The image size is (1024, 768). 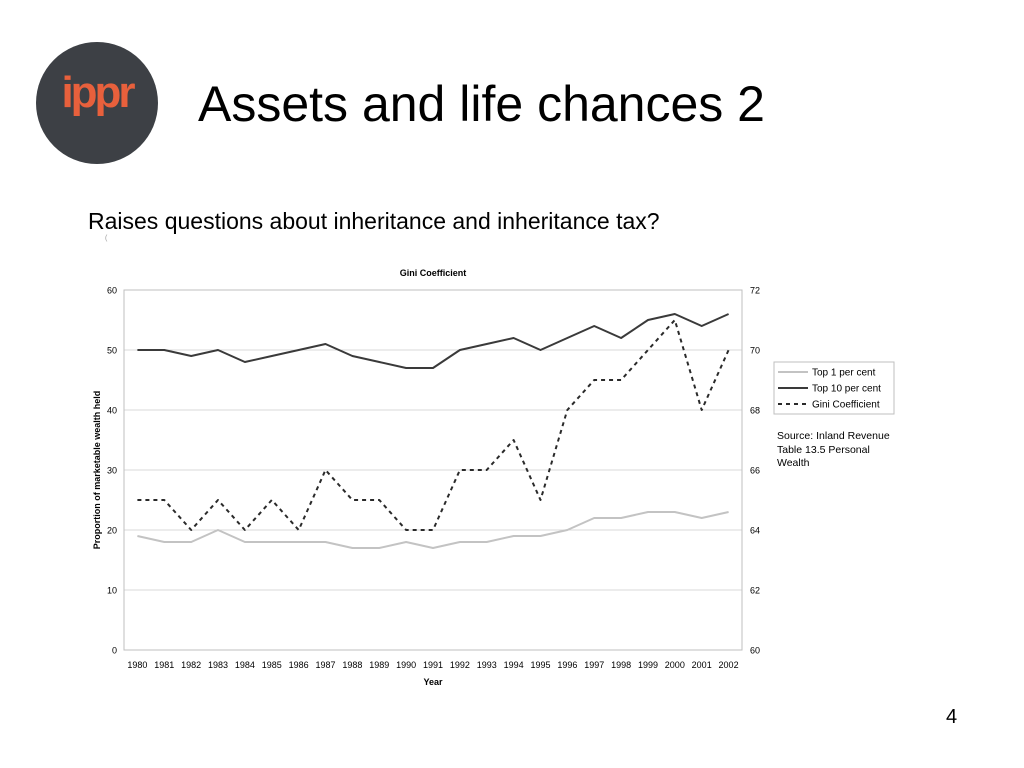 What do you see at coordinates (245, 665) in the screenshot?
I see `x-tick-label: 1984` at bounding box center [245, 665].